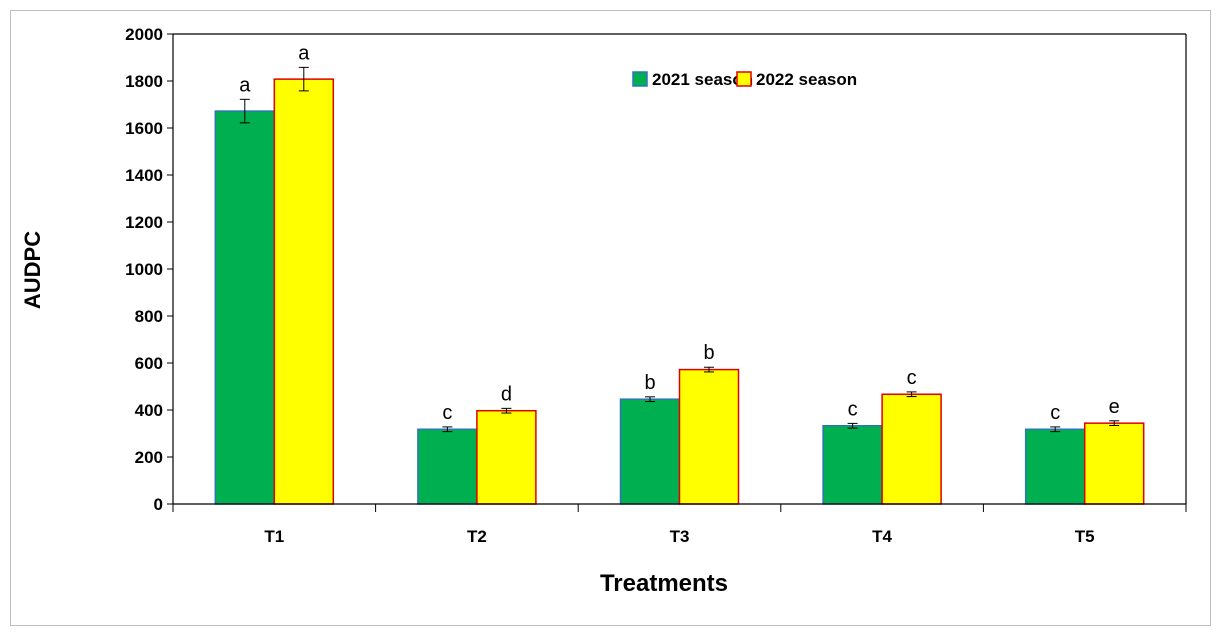 Image resolution: width=1217 pixels, height=632 pixels. Describe the element at coordinates (144, 128) in the screenshot. I see `y-tick-label: 1600` at that location.